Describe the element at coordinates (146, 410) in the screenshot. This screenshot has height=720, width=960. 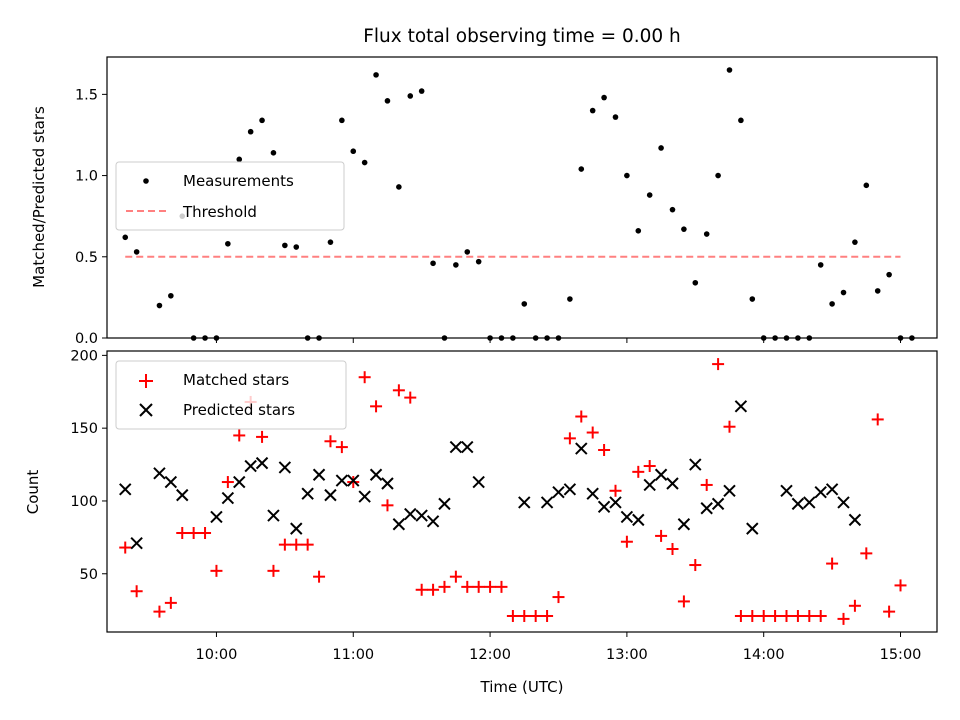
I see `legend-predicted-marker` at that location.